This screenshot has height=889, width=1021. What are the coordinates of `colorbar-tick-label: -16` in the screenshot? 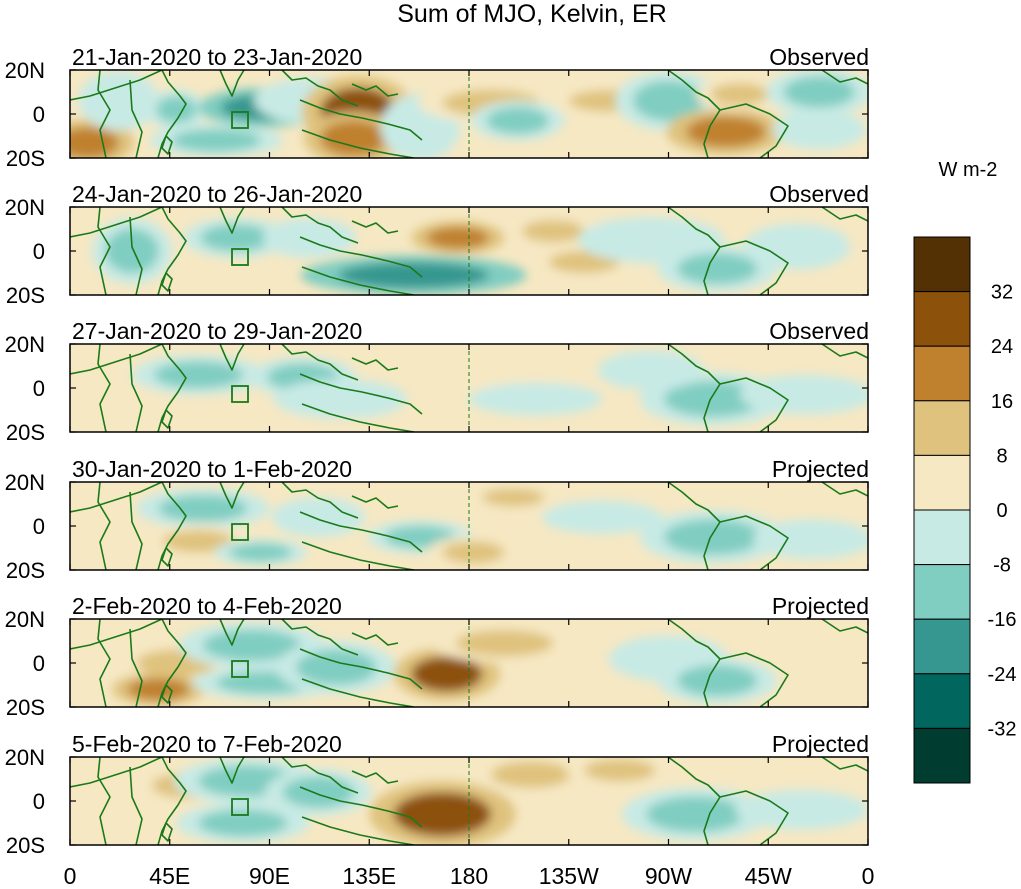 It's located at (1002, 620).